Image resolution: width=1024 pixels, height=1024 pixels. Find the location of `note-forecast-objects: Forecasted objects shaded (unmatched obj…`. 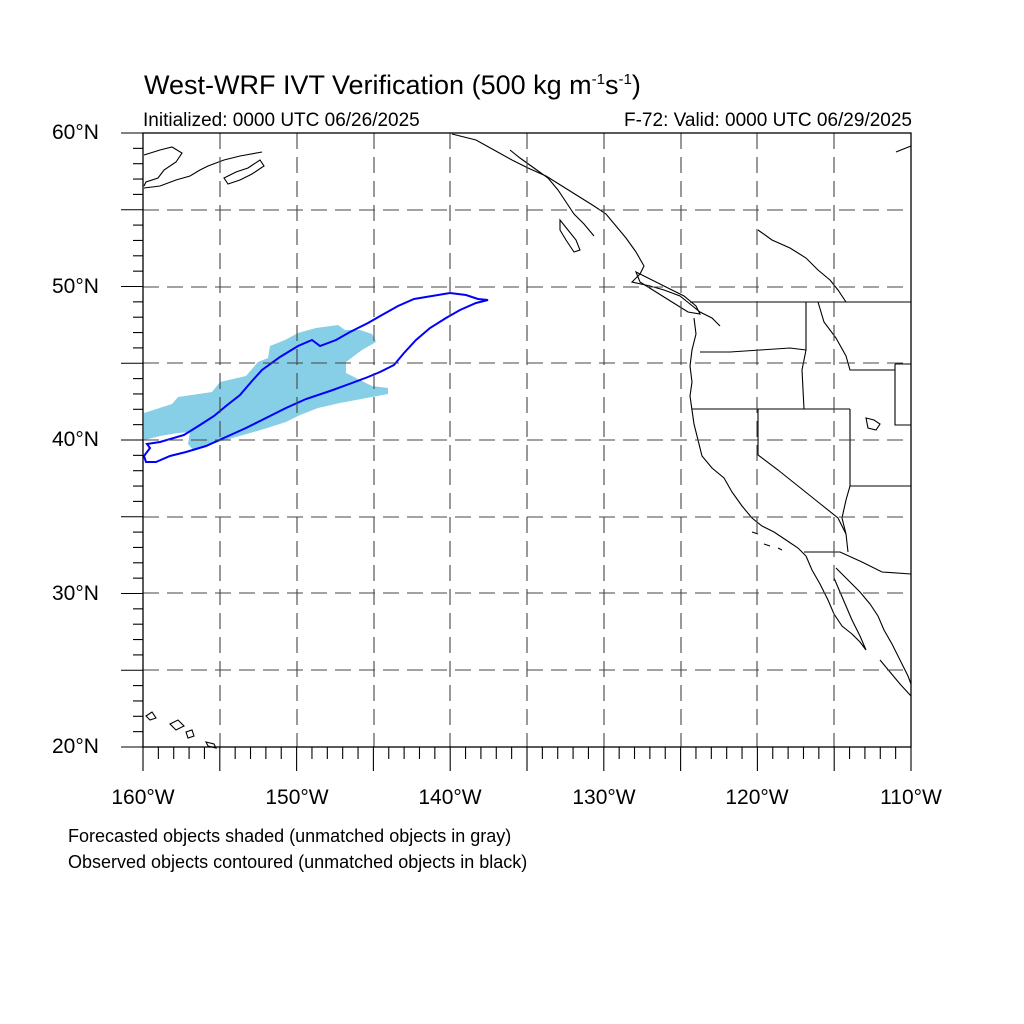

note-forecast-objects: Forecasted objects shaded (unmatched obj… is located at coordinates (290, 836).